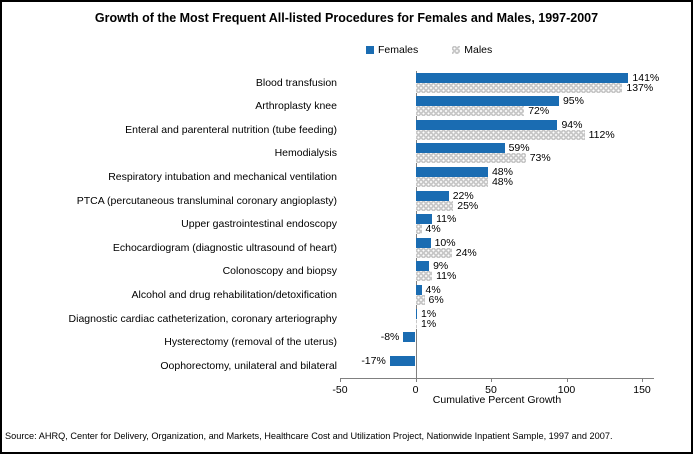 The height and width of the screenshot is (454, 693). Describe the element at coordinates (429, 323) in the screenshot. I see `value-label-males-10: 1%` at that location.